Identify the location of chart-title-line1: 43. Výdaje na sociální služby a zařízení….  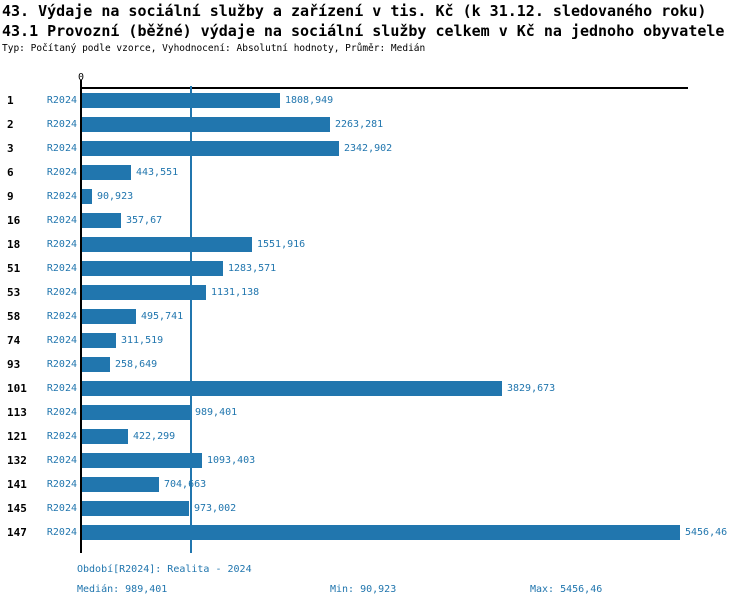
(354, 11).